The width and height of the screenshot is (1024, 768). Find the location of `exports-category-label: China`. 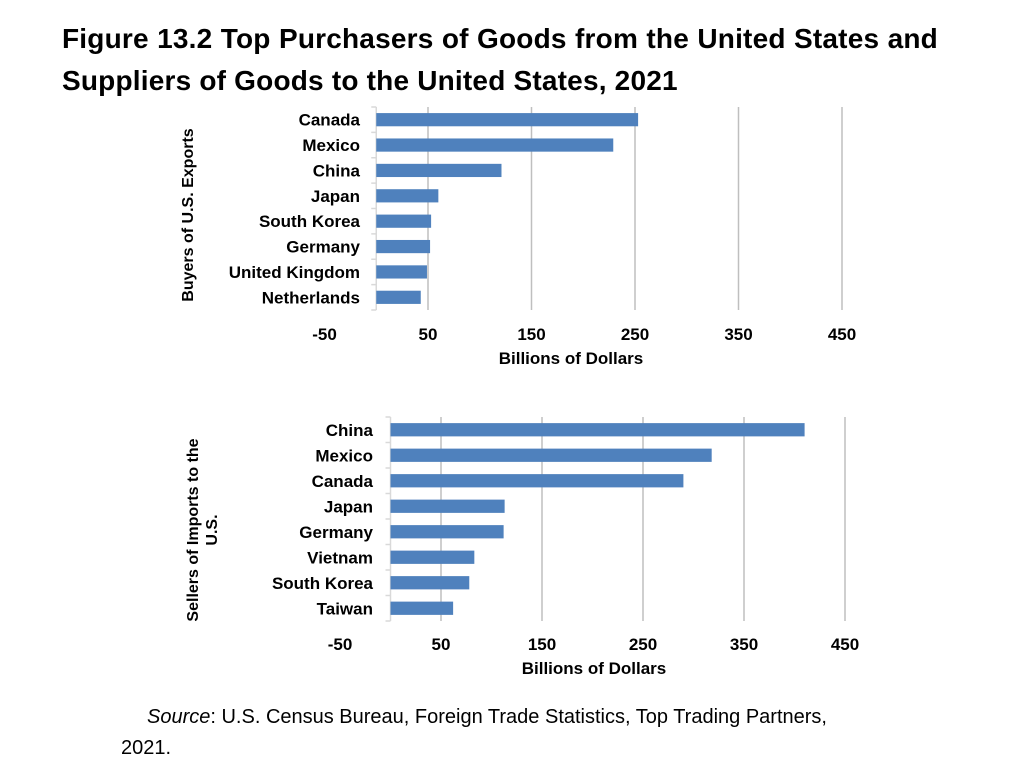

exports-category-label: China is located at coordinates (337, 170).